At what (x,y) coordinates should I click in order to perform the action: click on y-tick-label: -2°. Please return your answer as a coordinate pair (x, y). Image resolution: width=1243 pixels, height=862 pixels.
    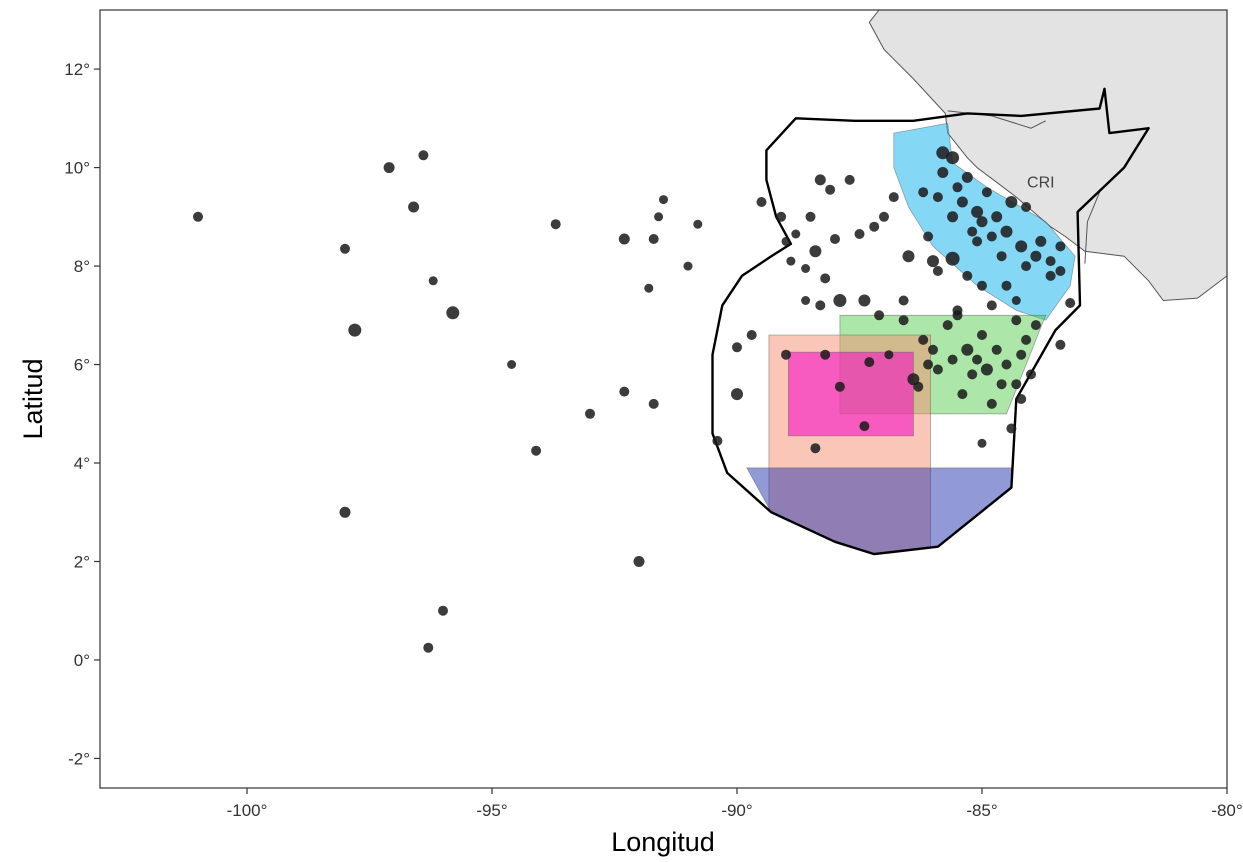
    Looking at the image, I should click on (79, 758).